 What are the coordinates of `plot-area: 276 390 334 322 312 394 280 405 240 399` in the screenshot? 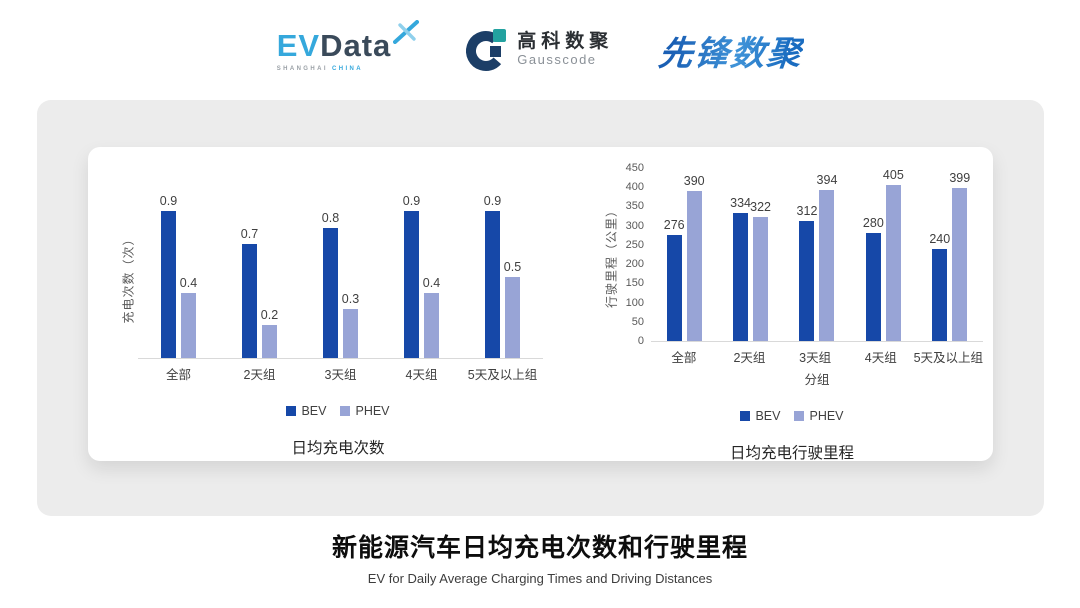 It's located at (817, 255).